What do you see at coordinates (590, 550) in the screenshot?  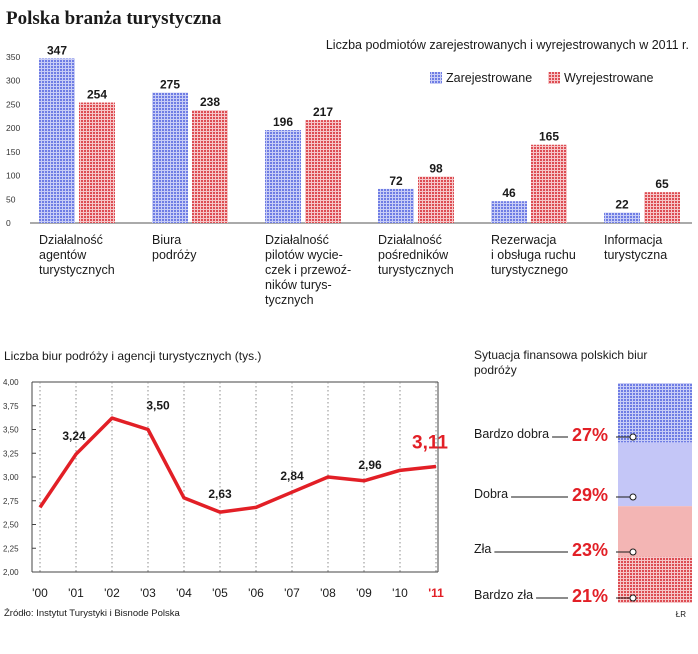 I see `finance-value-label: 23%` at bounding box center [590, 550].